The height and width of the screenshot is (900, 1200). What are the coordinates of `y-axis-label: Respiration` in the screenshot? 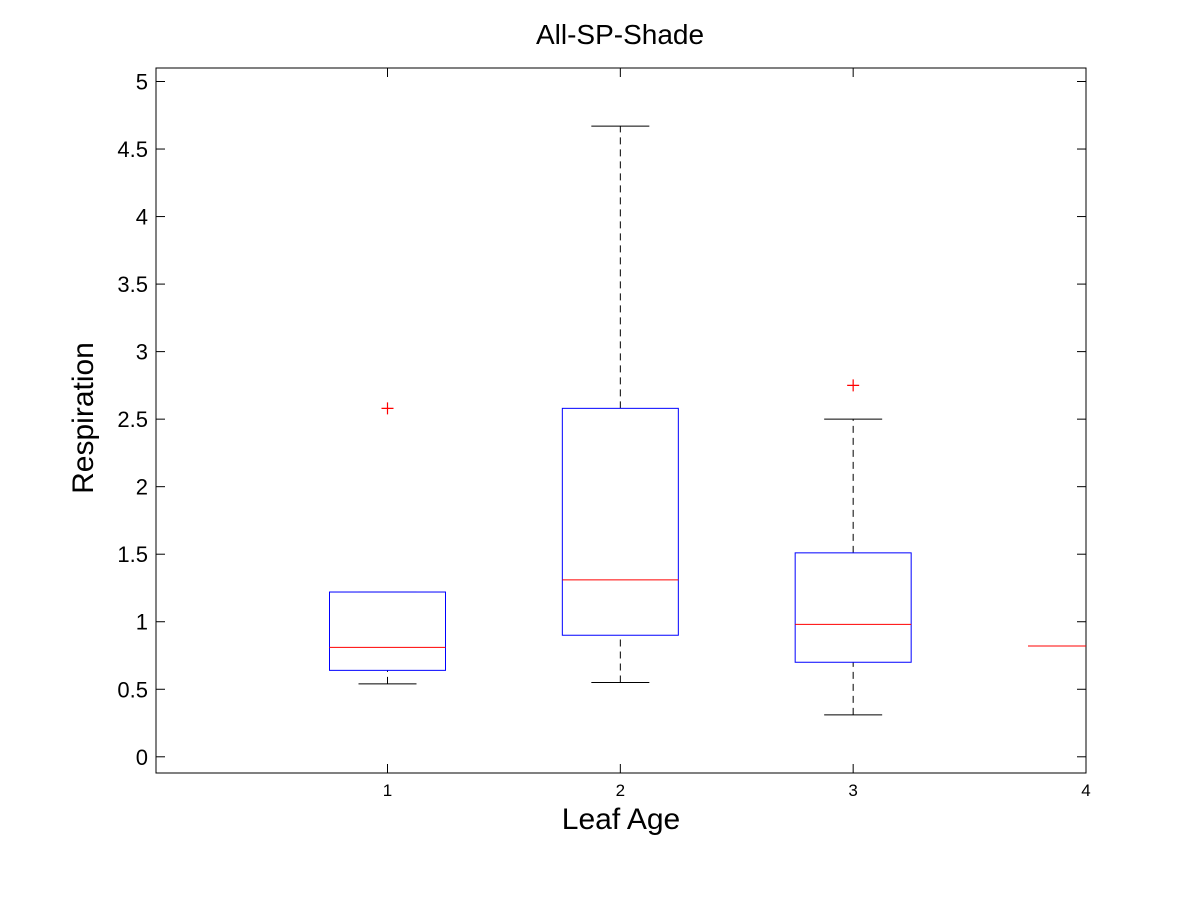 It's located at (83, 418).